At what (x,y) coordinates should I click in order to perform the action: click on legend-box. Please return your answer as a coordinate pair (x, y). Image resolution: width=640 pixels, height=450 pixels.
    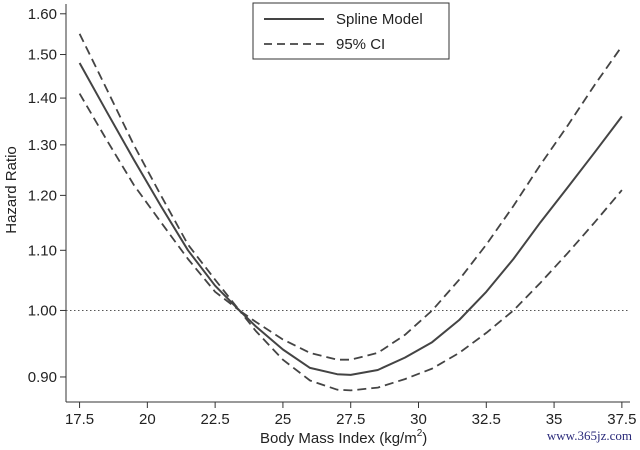
    Looking at the image, I should click on (351, 31).